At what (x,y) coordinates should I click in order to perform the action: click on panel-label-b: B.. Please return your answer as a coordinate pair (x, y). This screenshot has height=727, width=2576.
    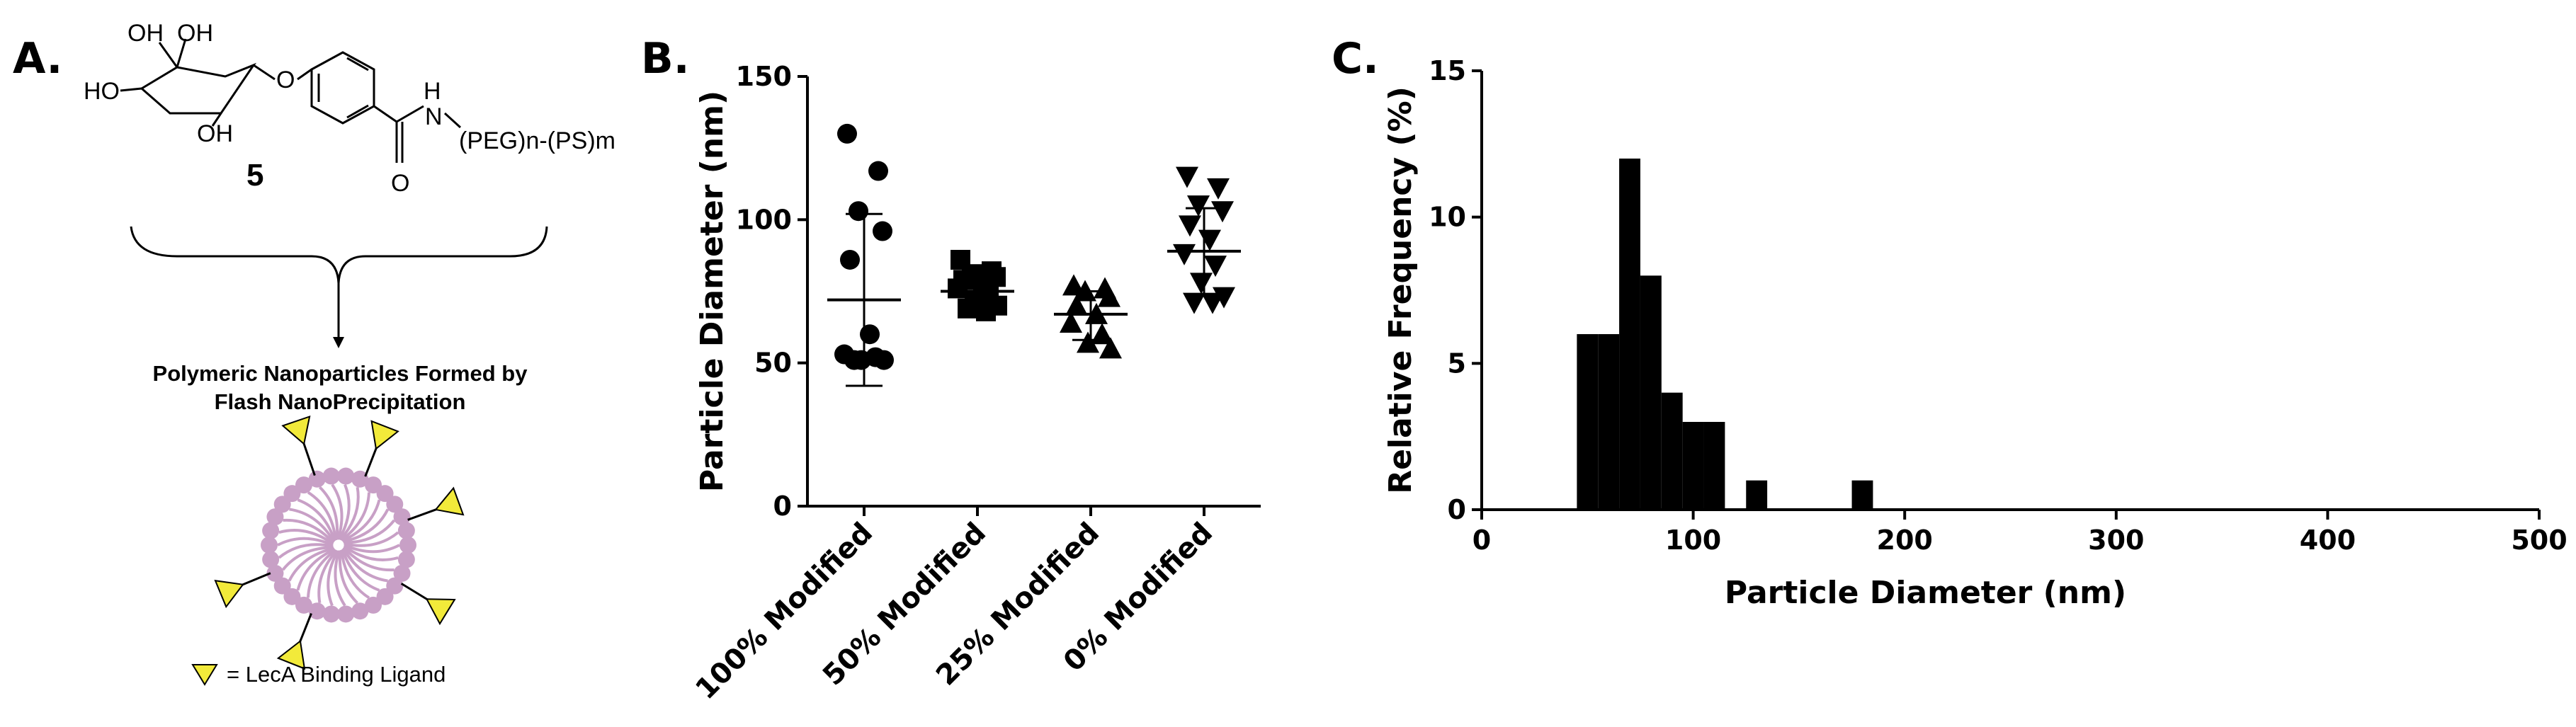
    Looking at the image, I should click on (665, 59).